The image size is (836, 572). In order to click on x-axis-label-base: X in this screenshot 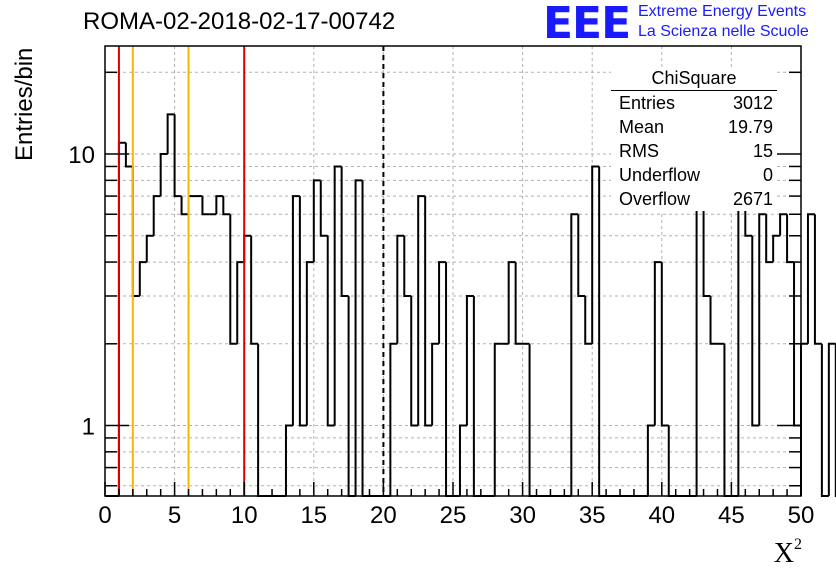, I will do `click(783, 553)`.